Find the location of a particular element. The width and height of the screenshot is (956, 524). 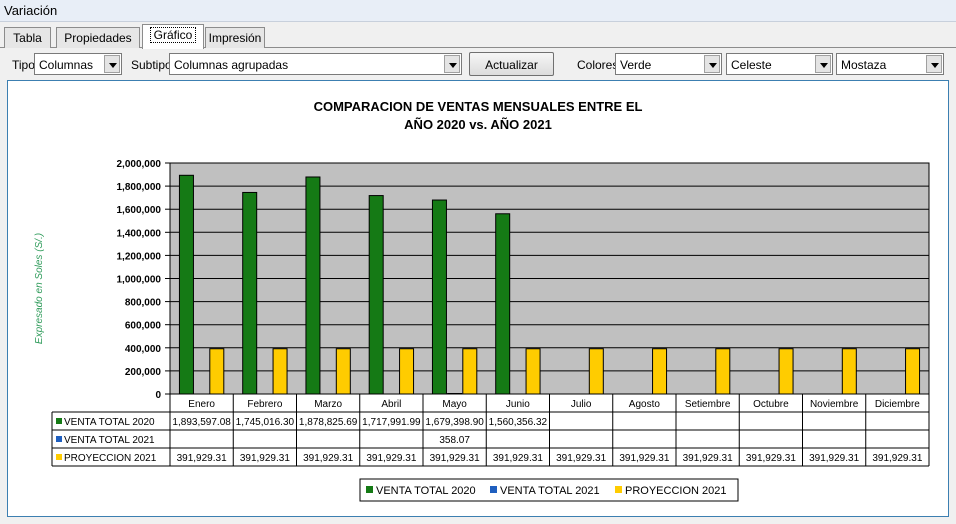

tab-impresion: Impresión is located at coordinates (235, 37).